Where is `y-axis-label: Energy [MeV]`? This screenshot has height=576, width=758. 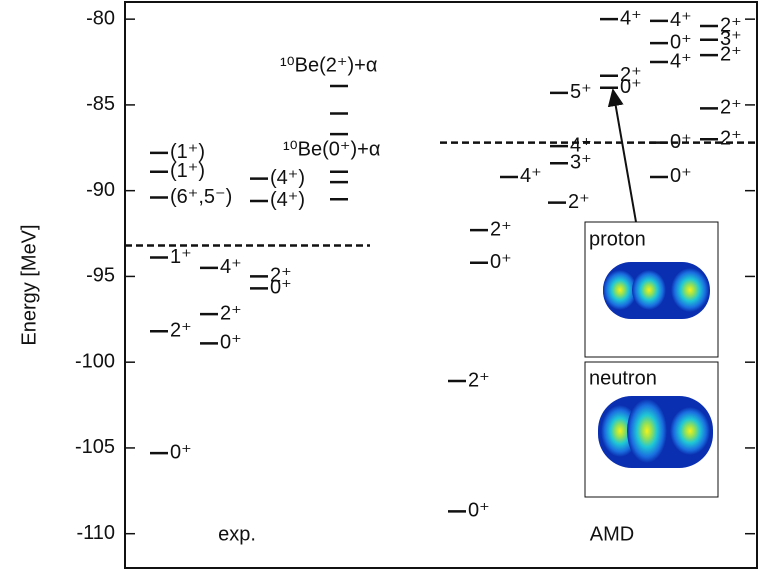 y-axis-label: Energy [MeV] is located at coordinates (29, 284).